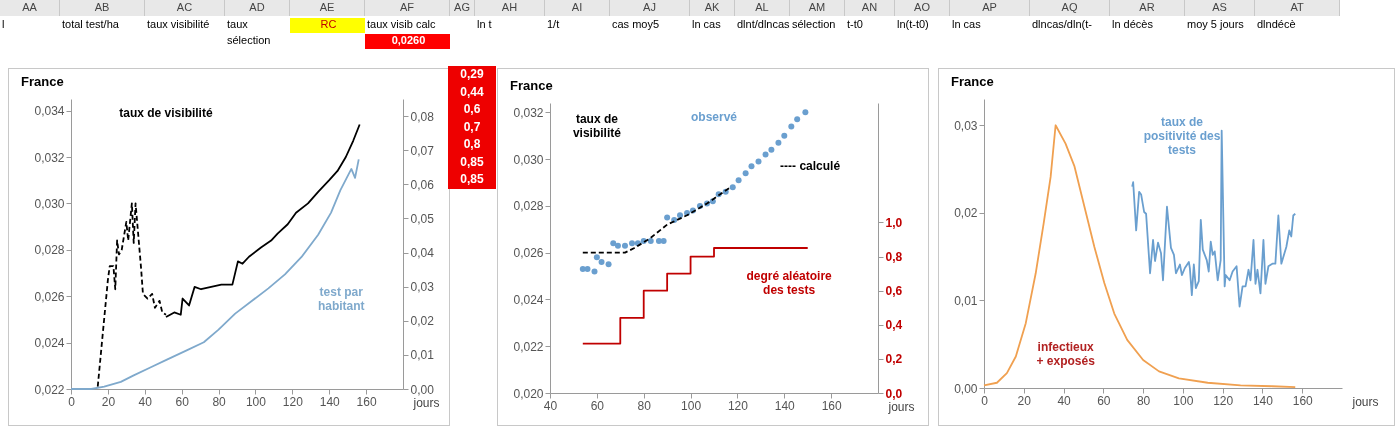 The height and width of the screenshot is (426, 1400). I want to click on chart-title: France, so click(42, 81).